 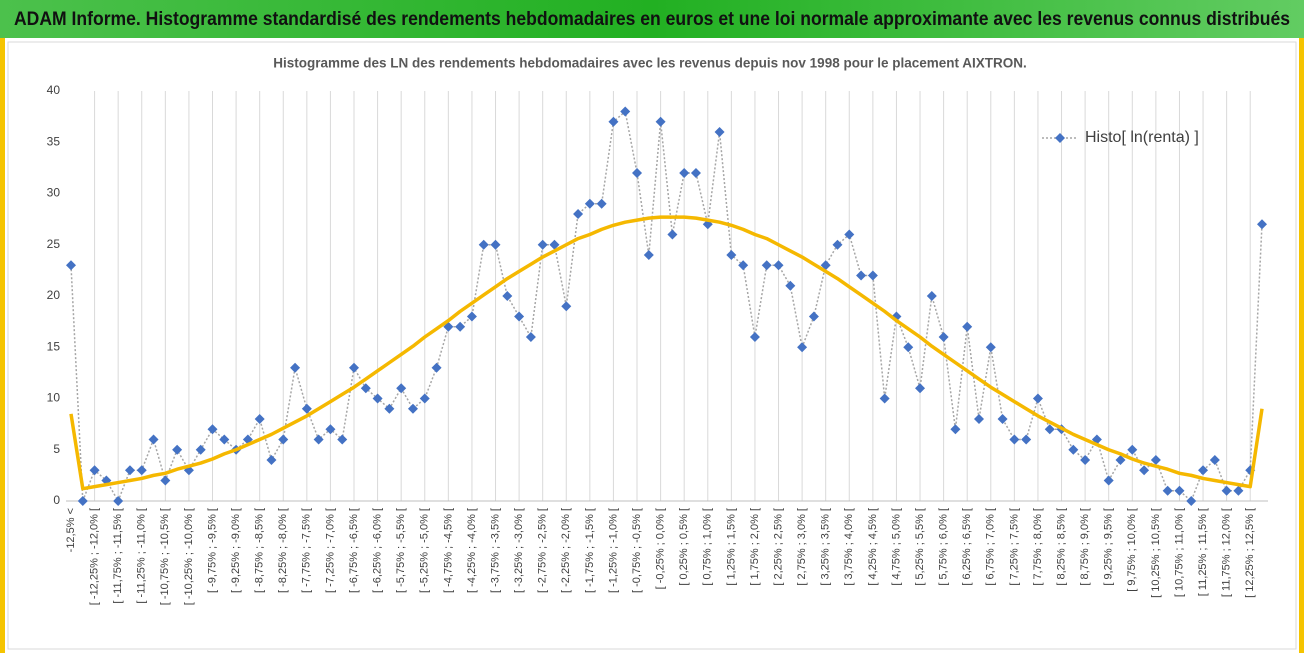 I want to click on x-tick-label: [ 10,75% ; 11,0% [, so click(x=1179, y=552).